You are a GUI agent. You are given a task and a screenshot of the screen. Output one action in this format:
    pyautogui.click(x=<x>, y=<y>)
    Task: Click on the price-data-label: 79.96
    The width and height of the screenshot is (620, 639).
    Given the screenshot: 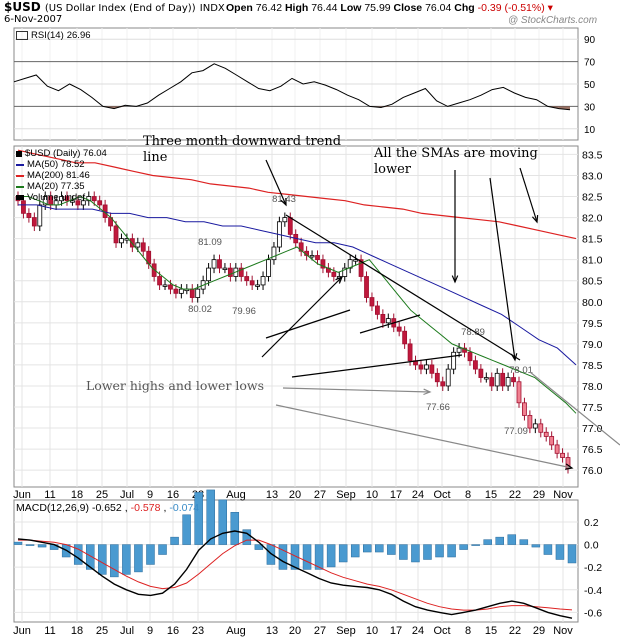 What is the action you would take?
    pyautogui.click(x=244, y=311)
    